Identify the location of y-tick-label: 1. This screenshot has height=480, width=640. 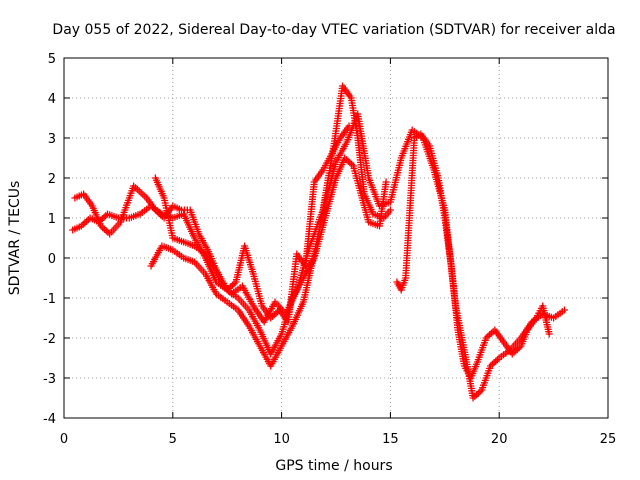
(52, 219).